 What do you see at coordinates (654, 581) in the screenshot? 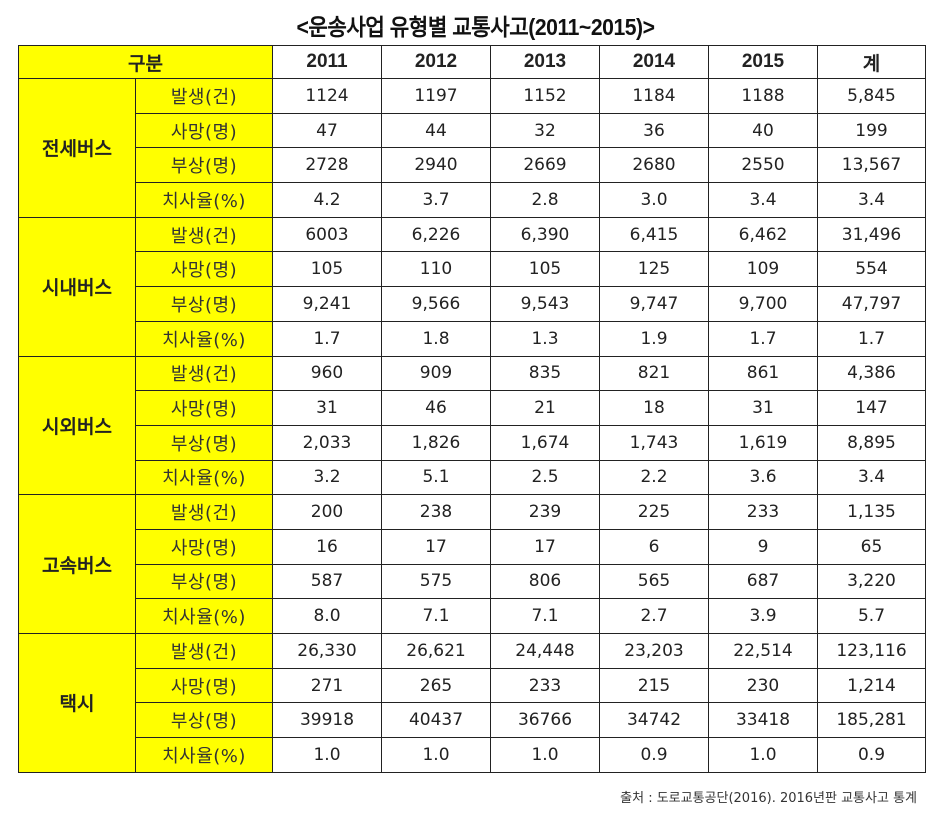
I see `value-cell: 565` at bounding box center [654, 581].